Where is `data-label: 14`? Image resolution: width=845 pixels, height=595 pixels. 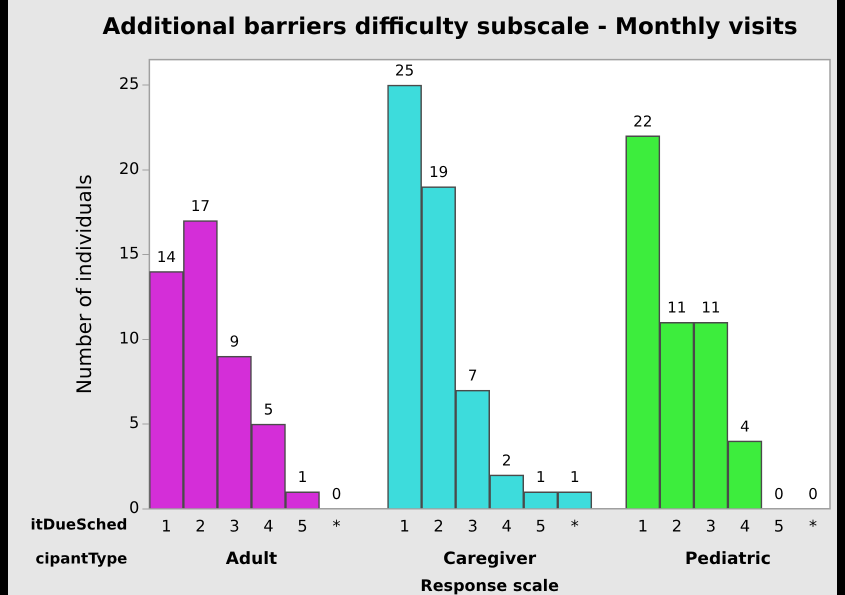
data-label: 14 is located at coordinates (166, 257).